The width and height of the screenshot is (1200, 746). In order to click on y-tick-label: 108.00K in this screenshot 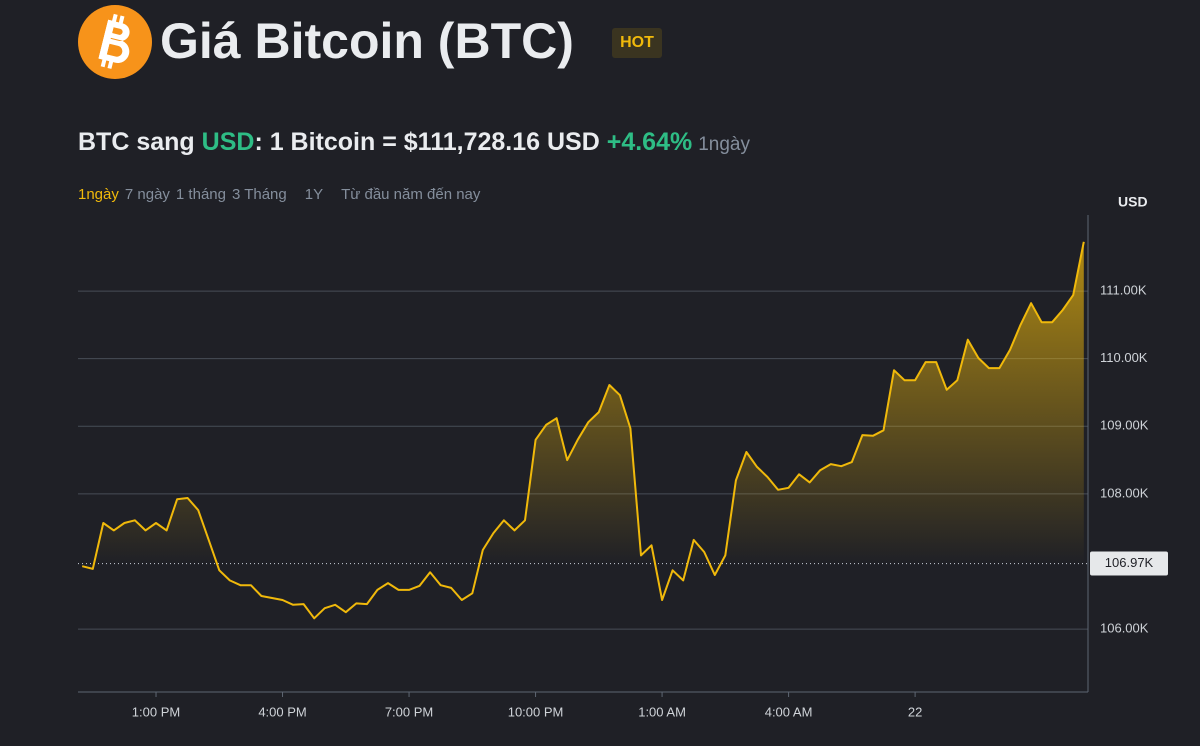, I will do `click(1124, 492)`.